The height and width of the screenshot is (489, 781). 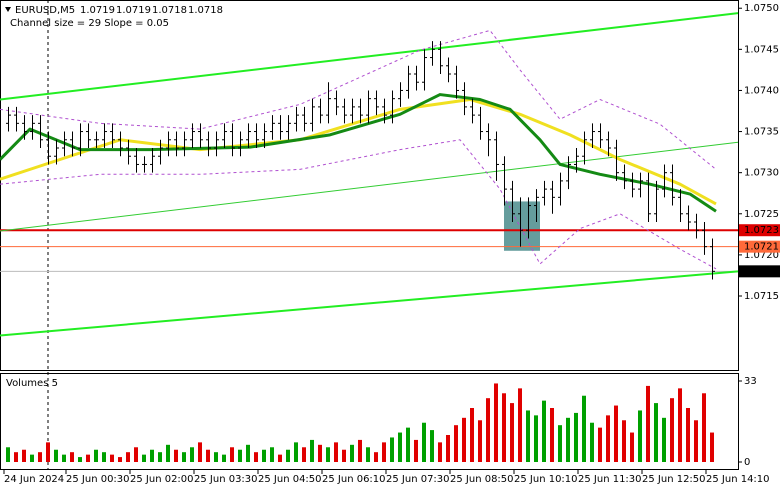 What do you see at coordinates (290, 479) in the screenshot?
I see `x-tick-label: 25 Jun 04:50` at bounding box center [290, 479].